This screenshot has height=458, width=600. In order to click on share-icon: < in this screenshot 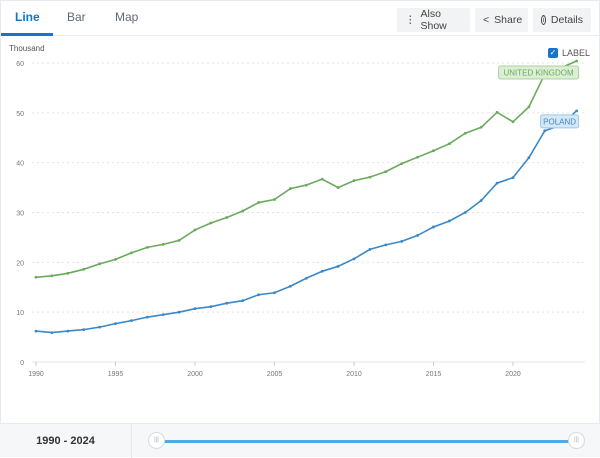, I will do `click(486, 20)`.